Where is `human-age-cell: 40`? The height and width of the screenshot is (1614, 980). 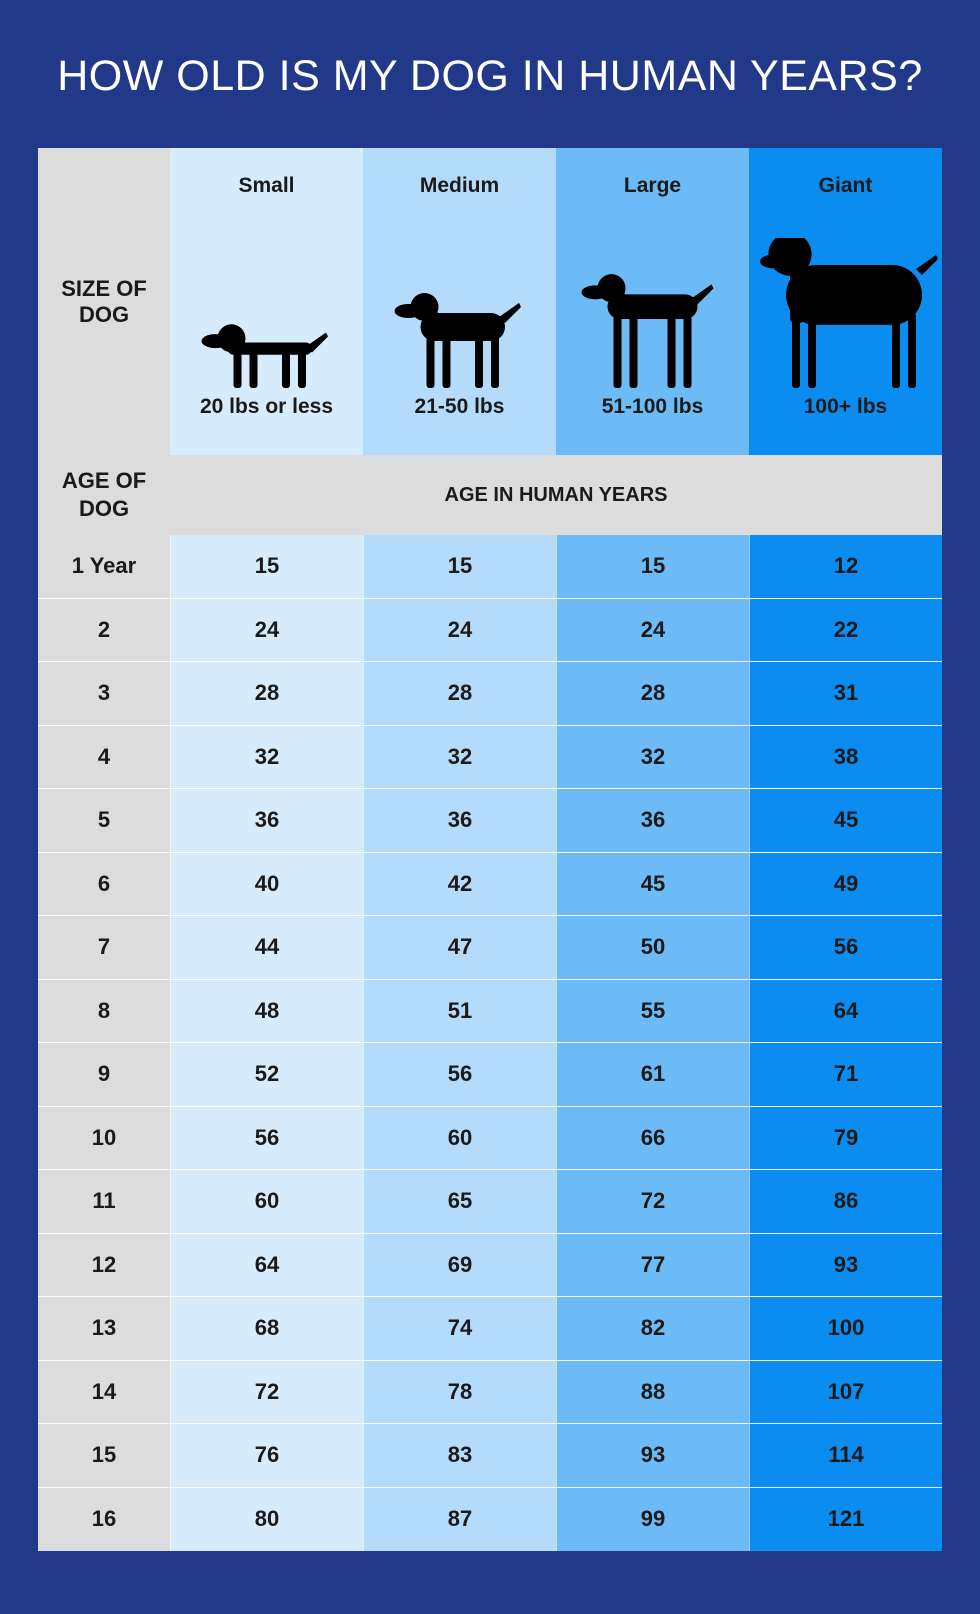
human-age-cell: 40 is located at coordinates (266, 884).